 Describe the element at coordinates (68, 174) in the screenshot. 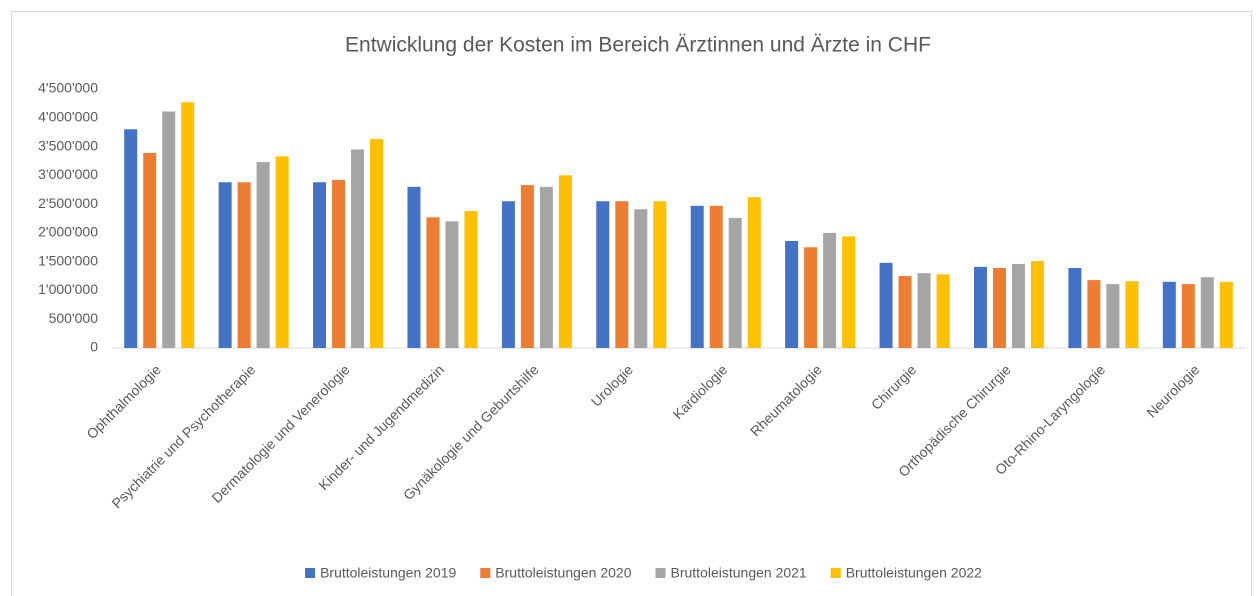

I see `y-tick-label: 3'000'000` at that location.